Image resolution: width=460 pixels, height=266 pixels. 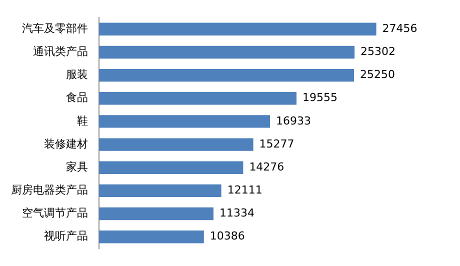 I want to click on y-tick-label: 家具, so click(x=77, y=167).